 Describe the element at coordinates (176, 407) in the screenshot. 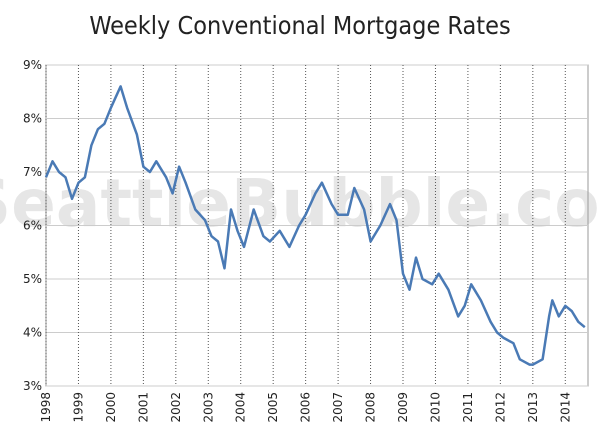

I see `x-tick-label: 2002` at that location.